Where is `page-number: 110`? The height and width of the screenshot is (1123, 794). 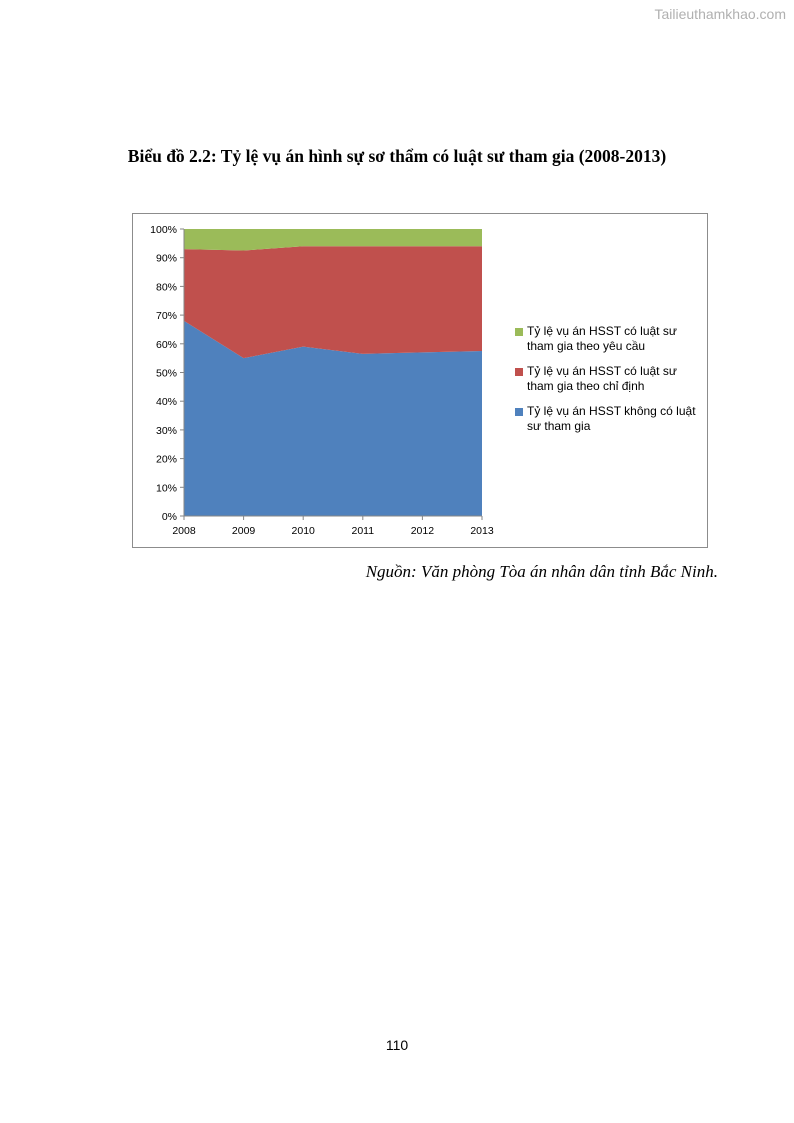 page-number: 110 is located at coordinates (397, 1045).